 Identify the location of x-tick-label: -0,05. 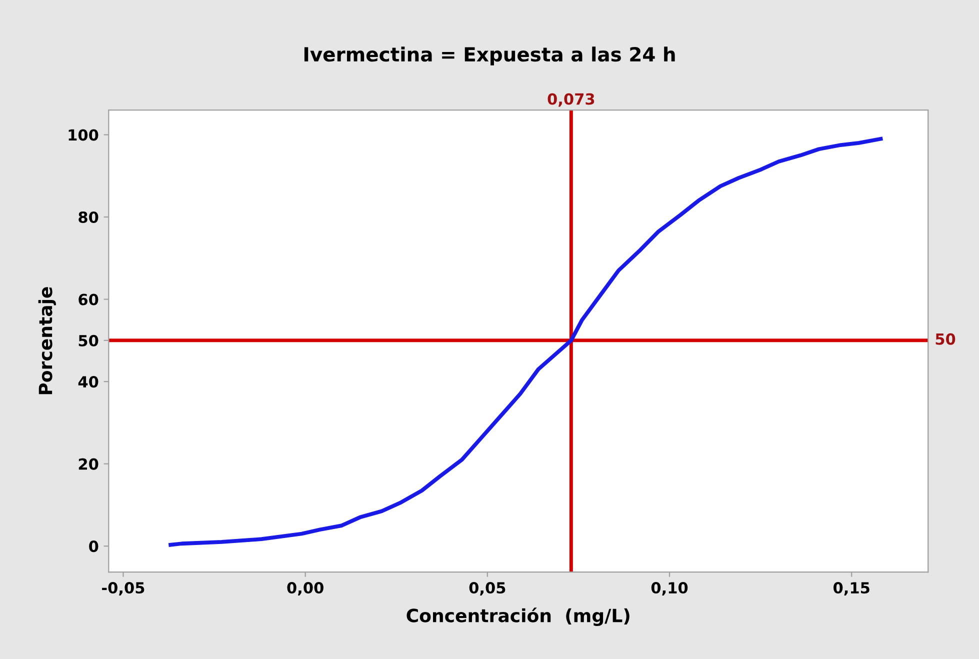
(123, 589).